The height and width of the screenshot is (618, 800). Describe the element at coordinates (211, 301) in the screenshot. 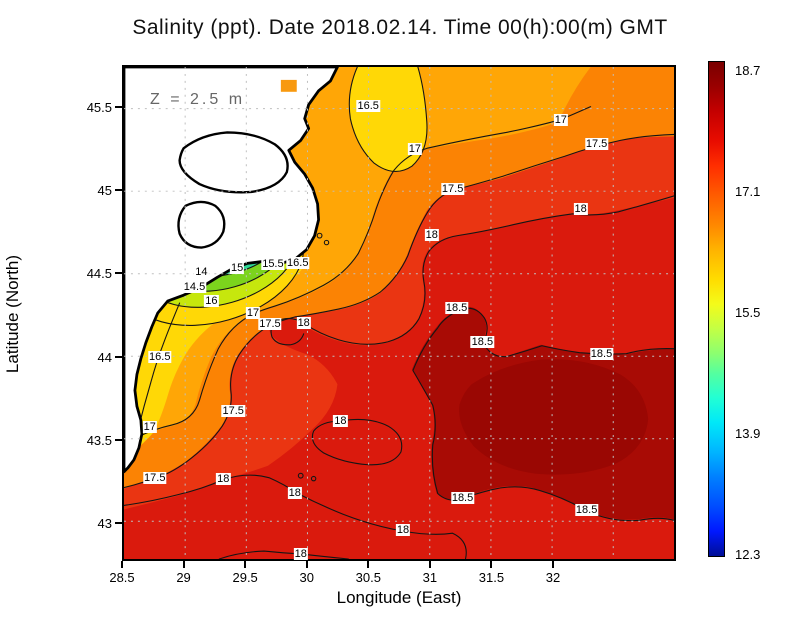

I see `contour-label-16: 16` at that location.